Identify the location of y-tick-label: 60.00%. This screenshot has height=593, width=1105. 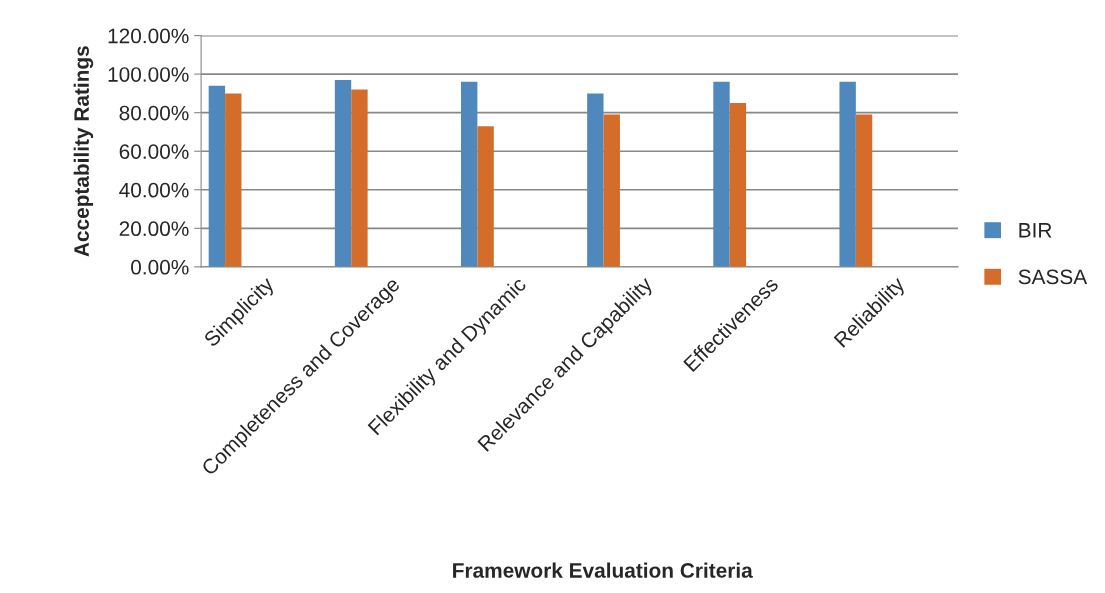
(154, 151).